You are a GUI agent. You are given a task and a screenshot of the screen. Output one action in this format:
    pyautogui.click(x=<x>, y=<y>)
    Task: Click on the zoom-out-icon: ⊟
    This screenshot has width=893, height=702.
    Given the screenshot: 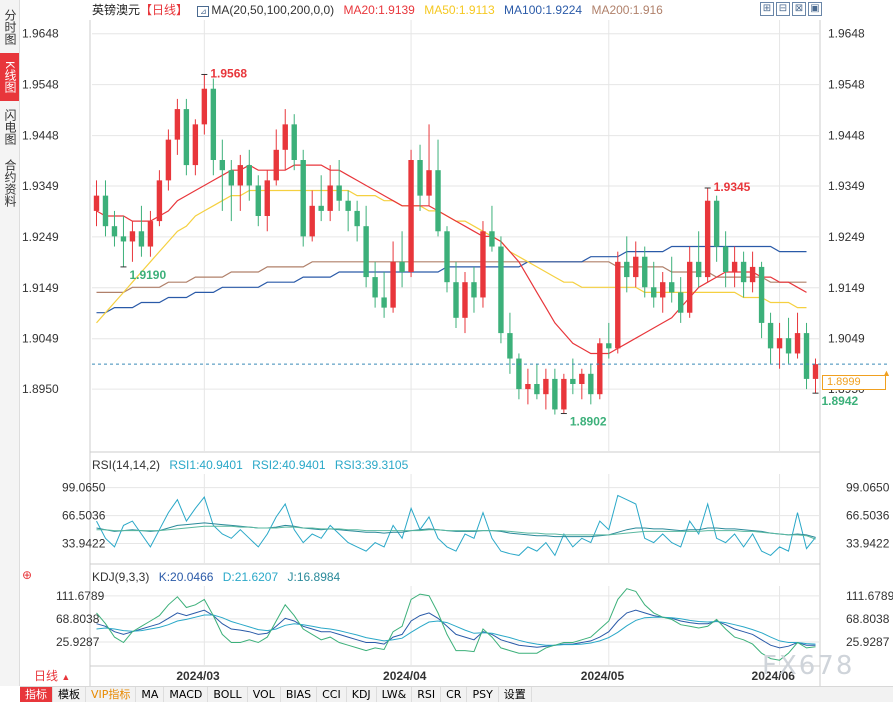 What is the action you would take?
    pyautogui.click(x=783, y=9)
    